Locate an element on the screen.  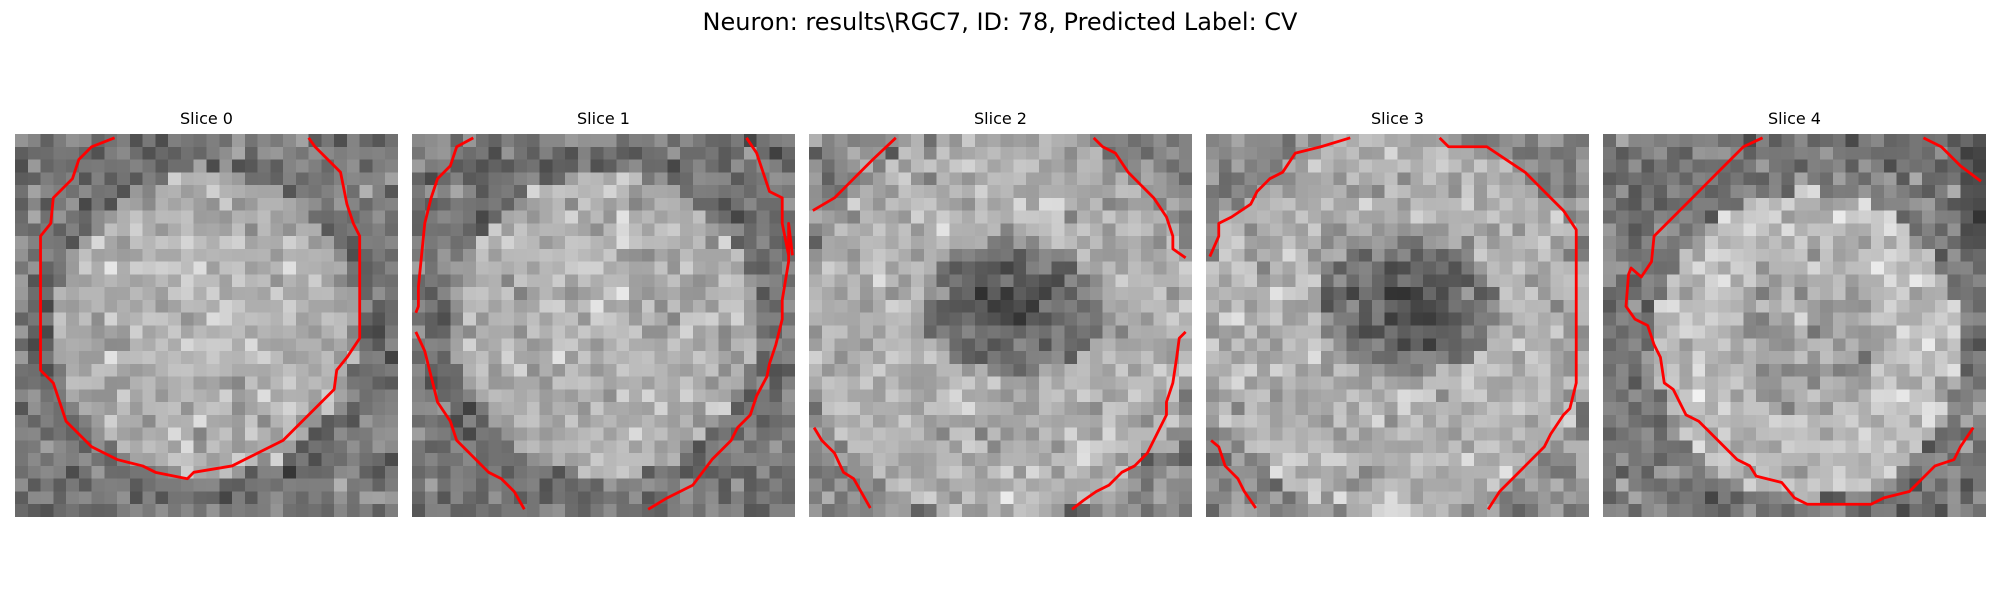
slice-title: Slice 0 is located at coordinates (206, 118).